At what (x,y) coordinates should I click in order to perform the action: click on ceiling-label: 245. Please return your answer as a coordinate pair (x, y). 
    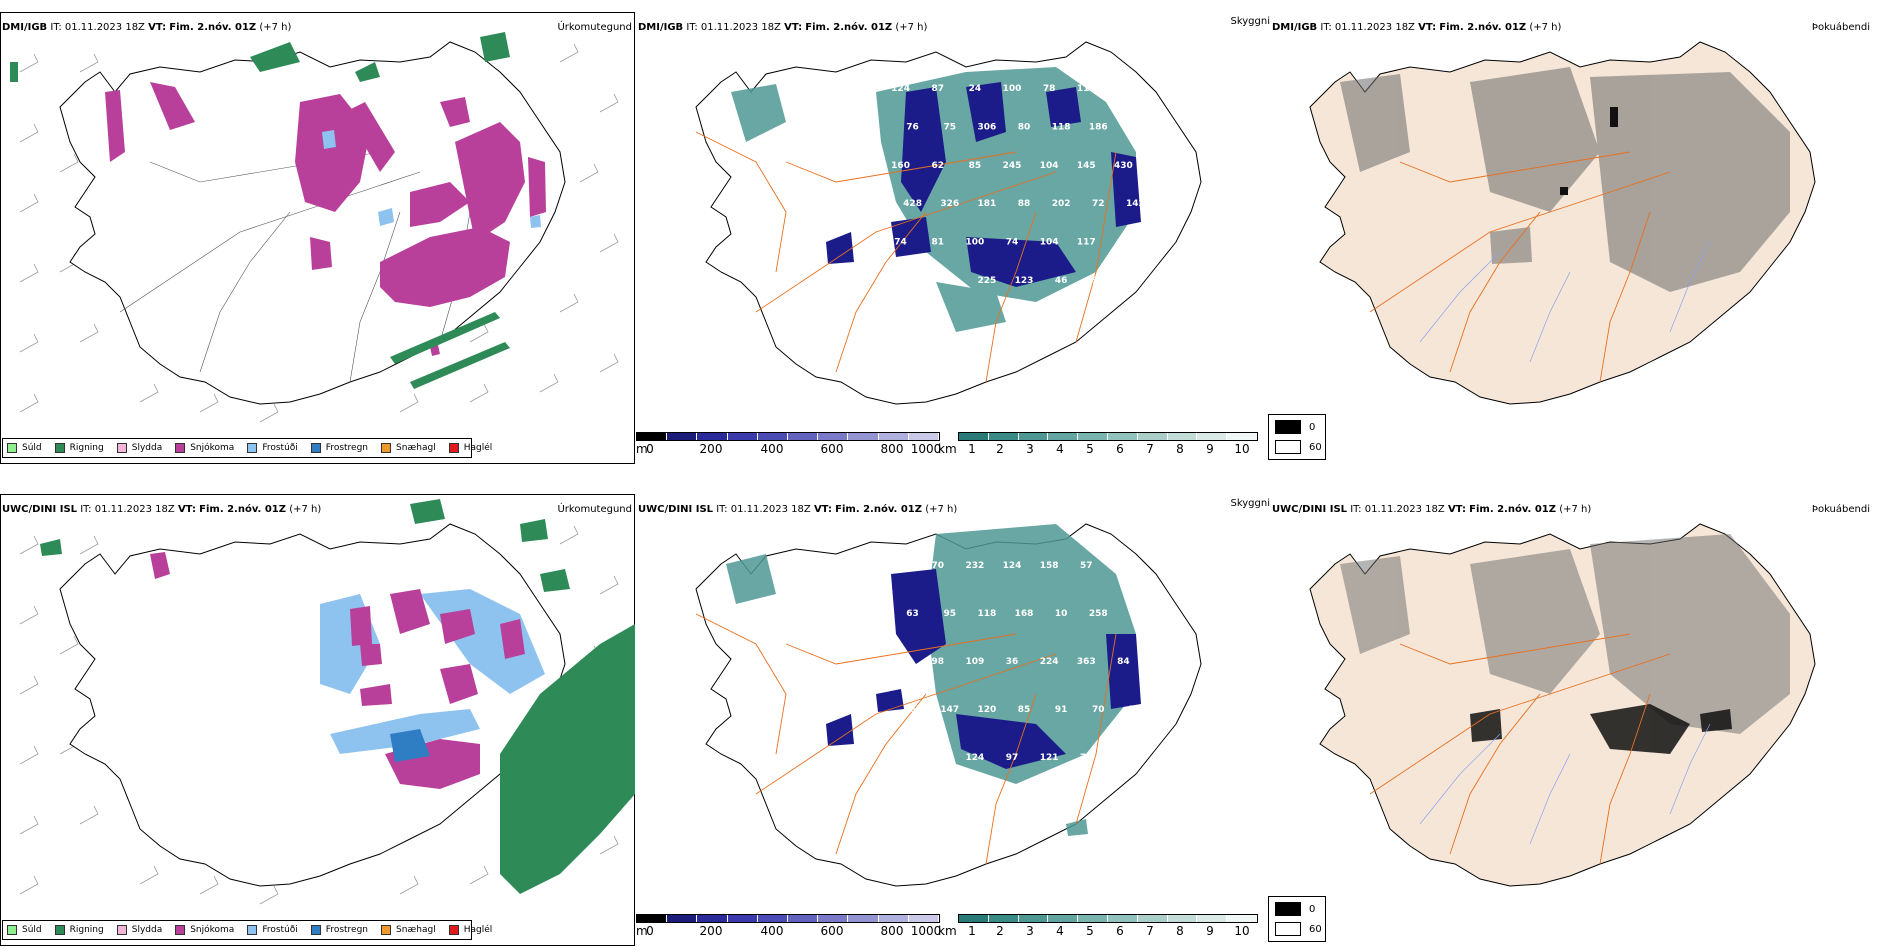
    Looking at the image, I should click on (1012, 166).